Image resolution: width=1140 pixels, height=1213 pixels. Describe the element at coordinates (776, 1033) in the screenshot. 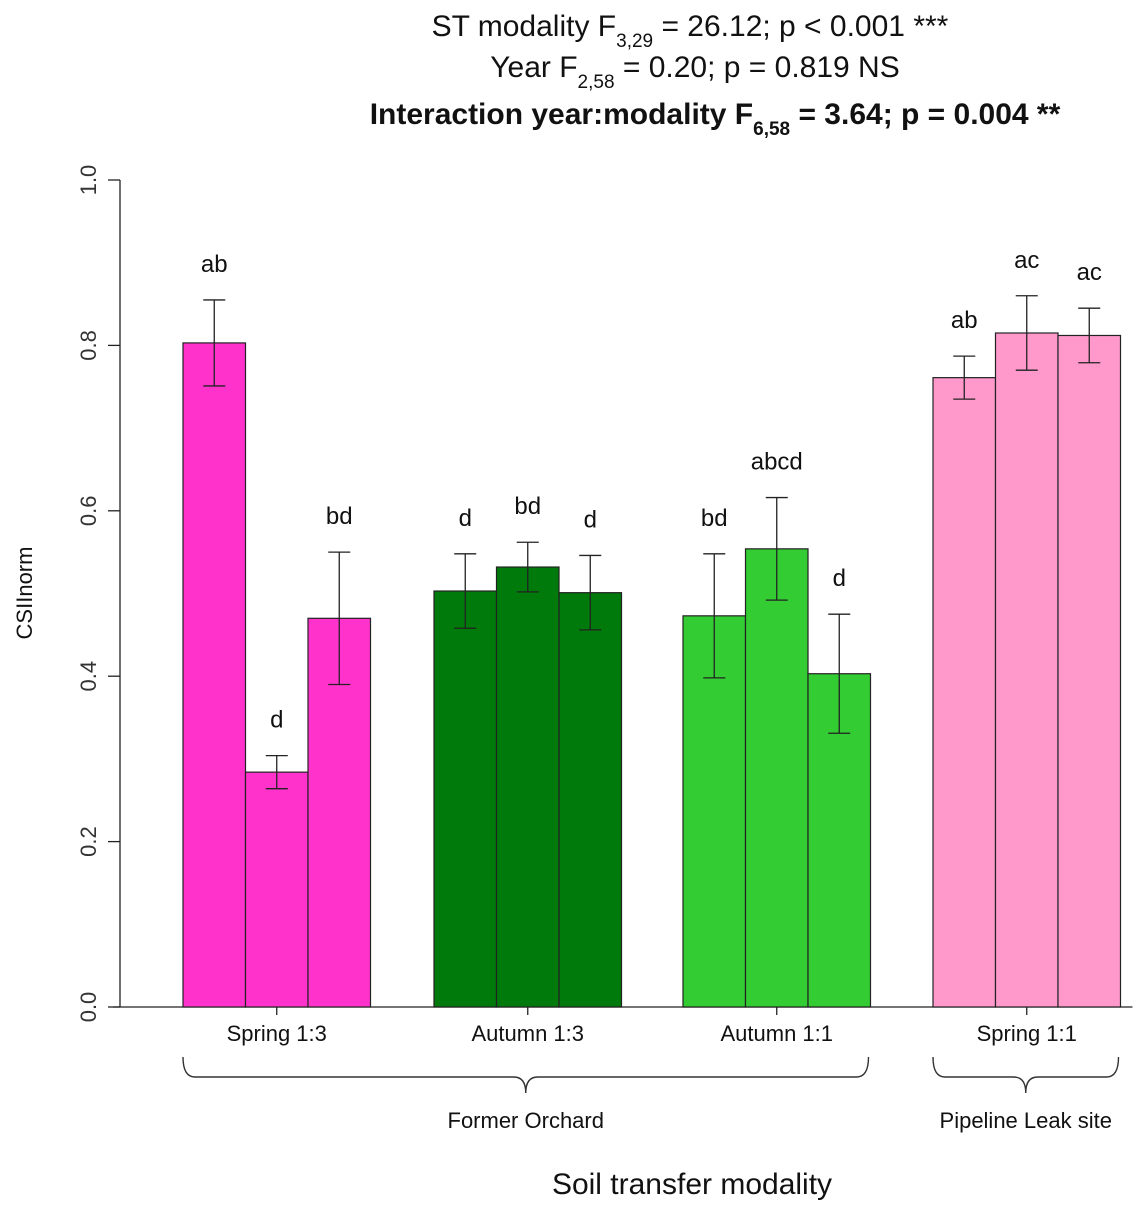

I see `category-label: Autumn 1:1` at that location.